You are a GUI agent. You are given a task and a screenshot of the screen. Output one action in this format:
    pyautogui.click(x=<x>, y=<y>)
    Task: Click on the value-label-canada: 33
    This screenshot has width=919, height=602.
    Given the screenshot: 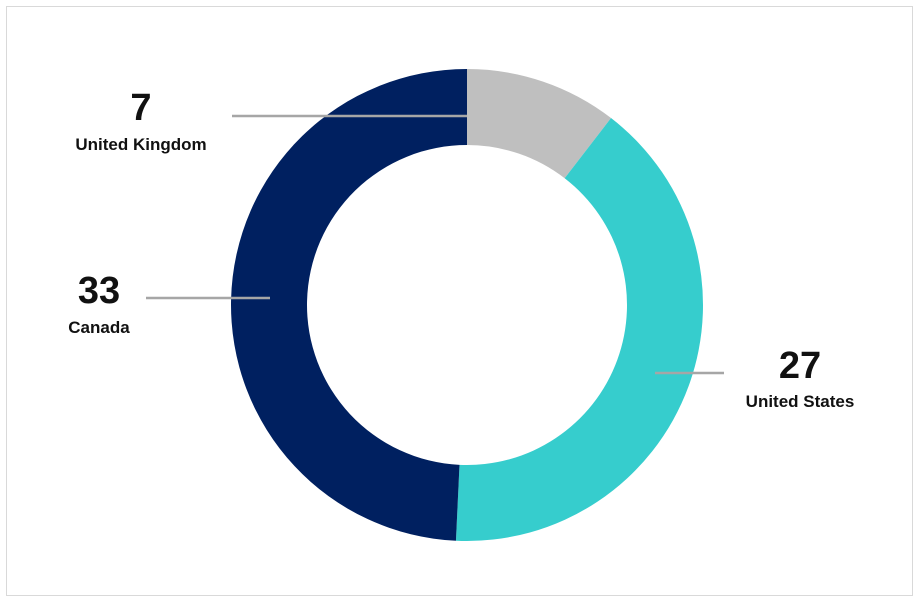 What is the action you would take?
    pyautogui.click(x=99, y=291)
    